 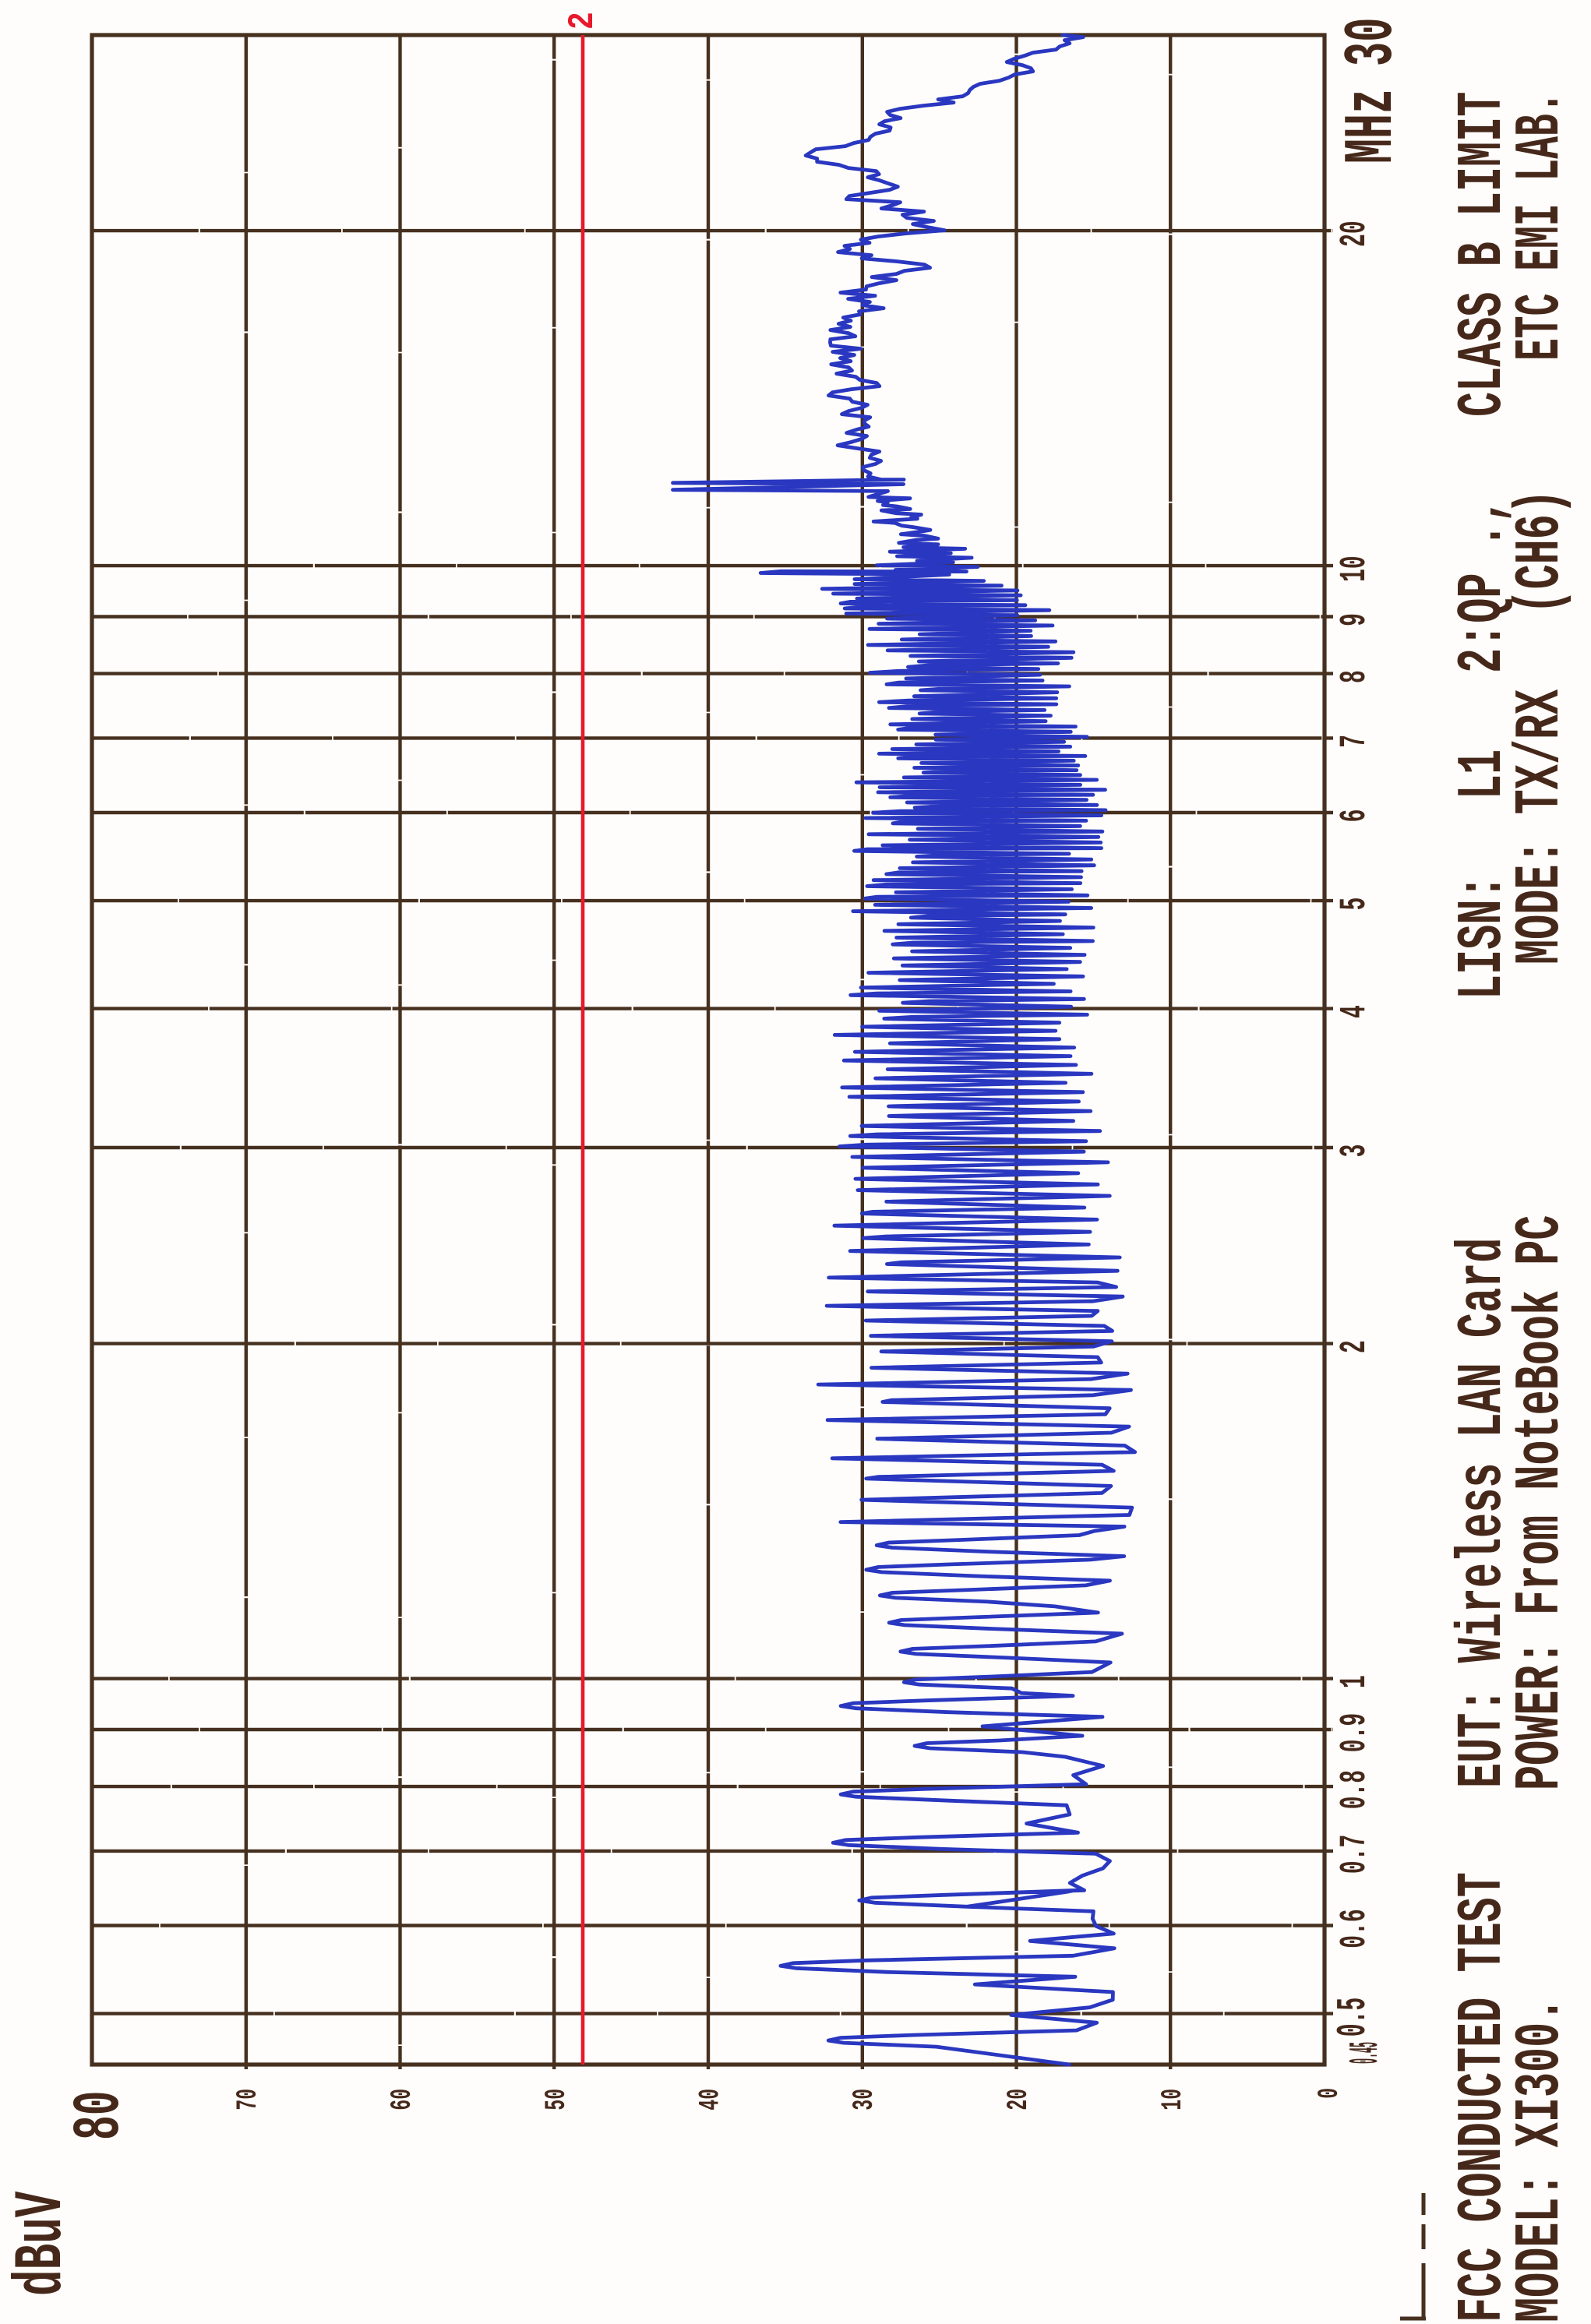 I want to click on svg-text: 9, so click(x=1354, y=619).